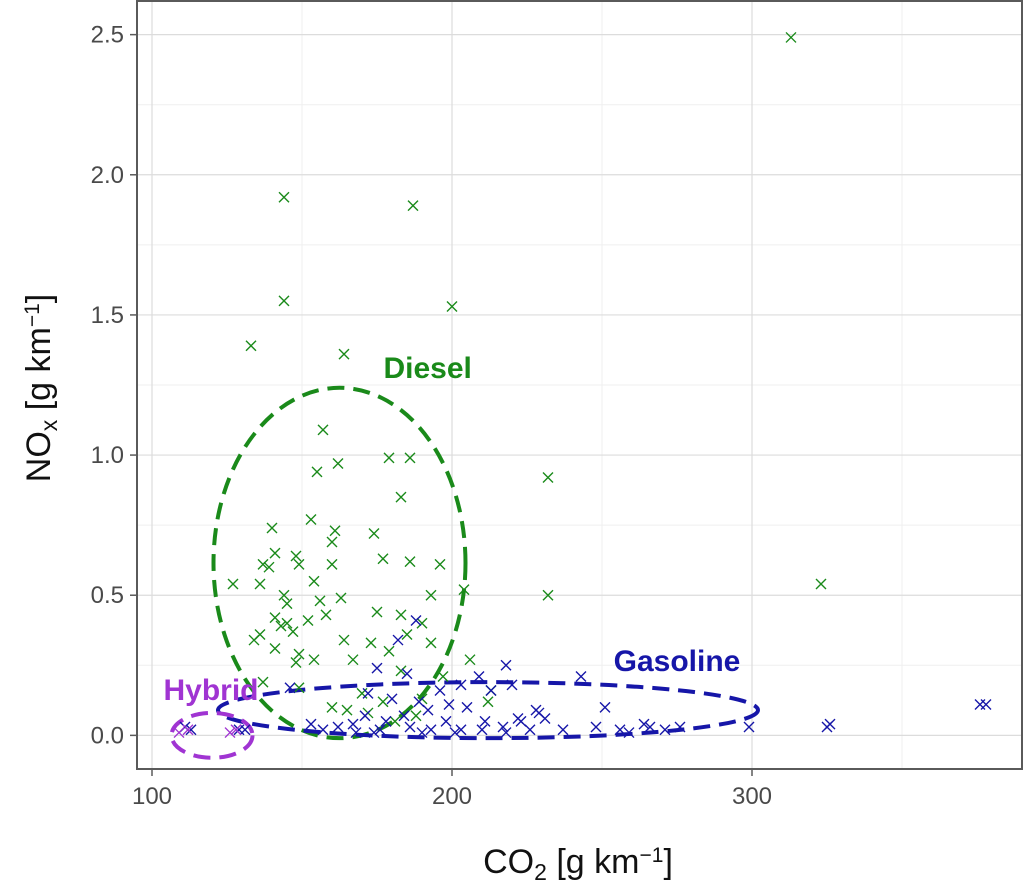 The image size is (1024, 886). What do you see at coordinates (508, 862) in the screenshot?
I see `x-axis-title-base: CO` at bounding box center [508, 862].